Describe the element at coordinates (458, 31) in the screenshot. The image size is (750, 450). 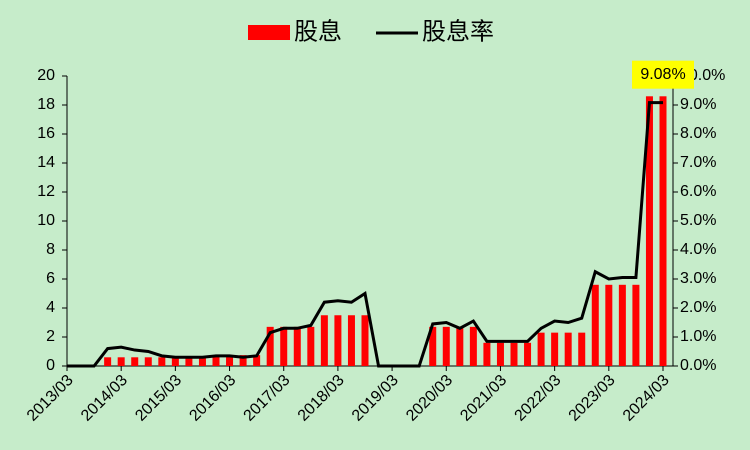
I see `legend-label: 股息率` at that location.